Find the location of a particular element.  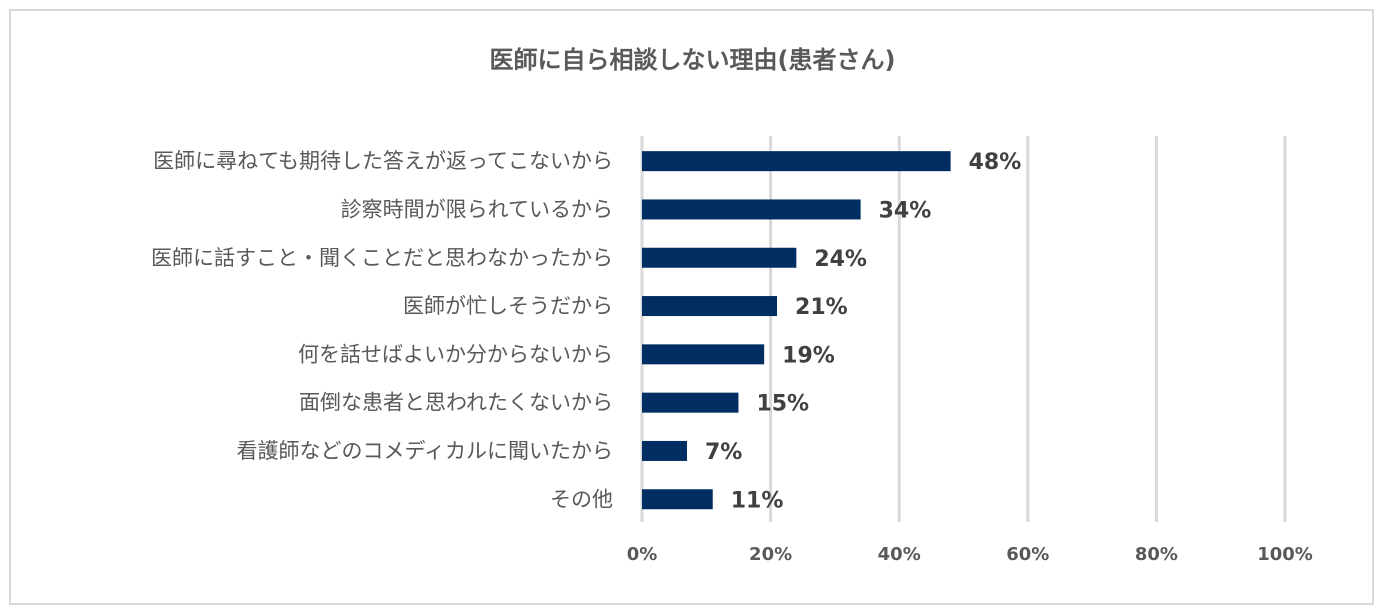

x-tick-label: 0% is located at coordinates (642, 554).